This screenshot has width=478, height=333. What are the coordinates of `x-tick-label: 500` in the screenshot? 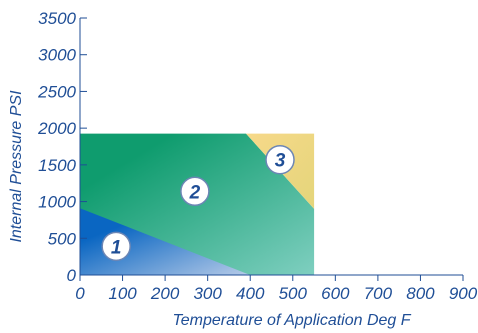 It's located at (293, 293).